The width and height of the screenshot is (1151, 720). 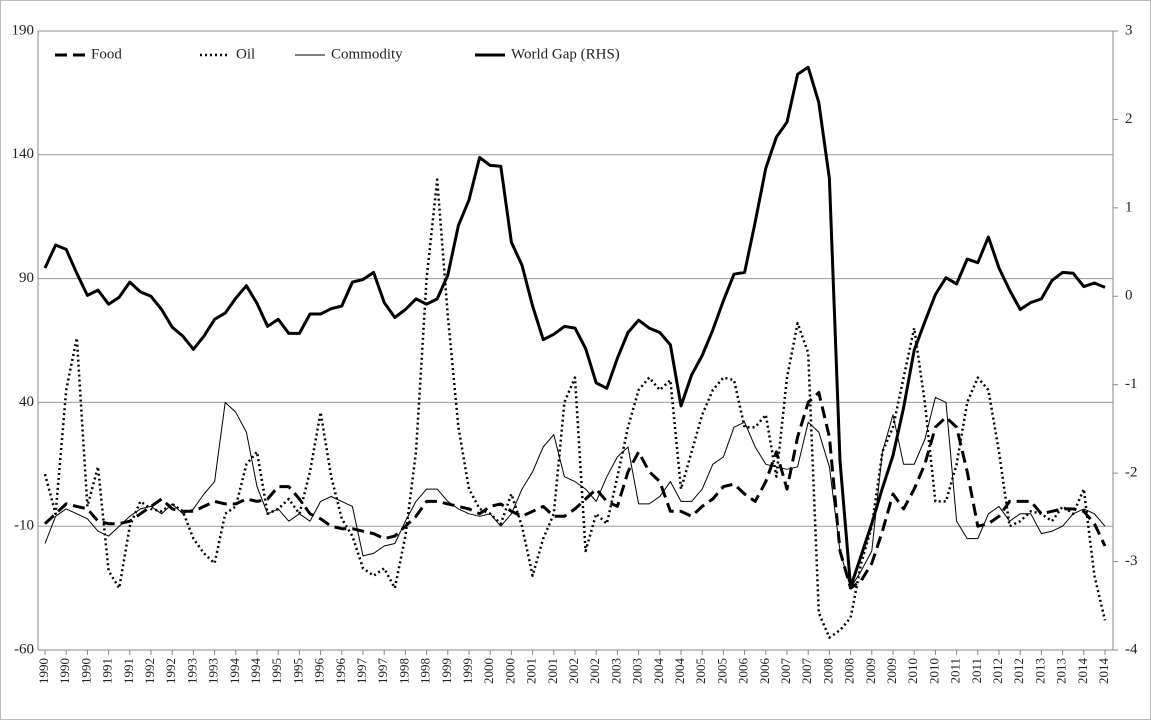 I want to click on y-tick-label: -10, so click(x=24, y=526).